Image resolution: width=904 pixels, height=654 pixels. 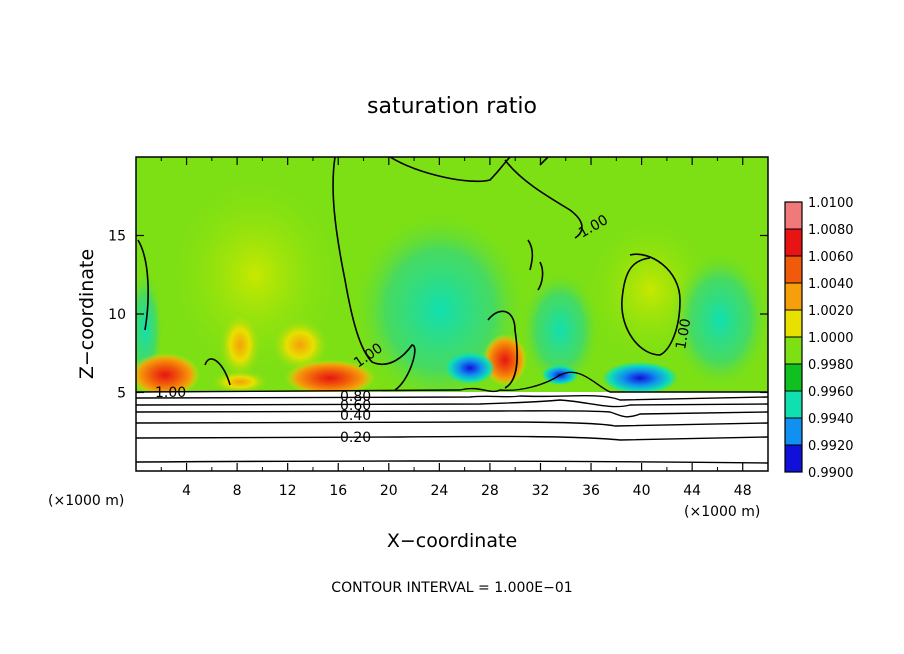 What do you see at coordinates (389, 491) in the screenshot?
I see `x-tick-label: 20` at bounding box center [389, 491].